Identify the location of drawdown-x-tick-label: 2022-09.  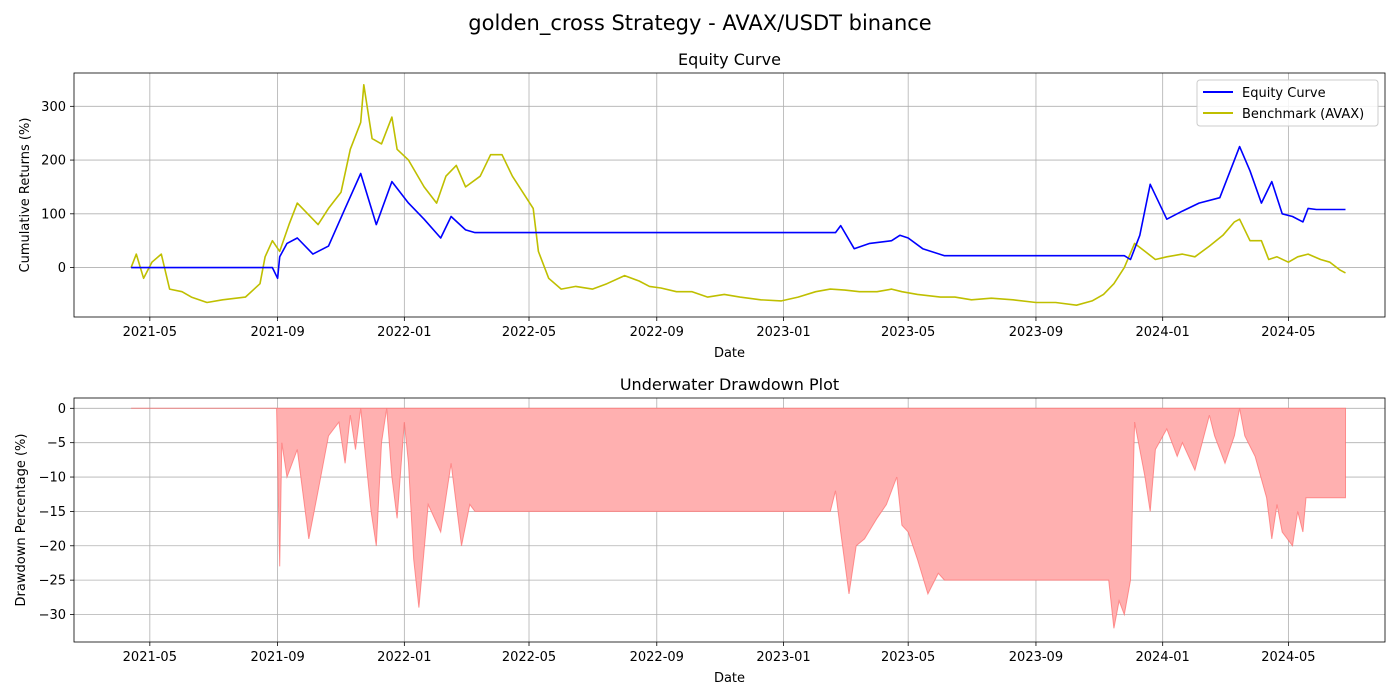
(657, 657).